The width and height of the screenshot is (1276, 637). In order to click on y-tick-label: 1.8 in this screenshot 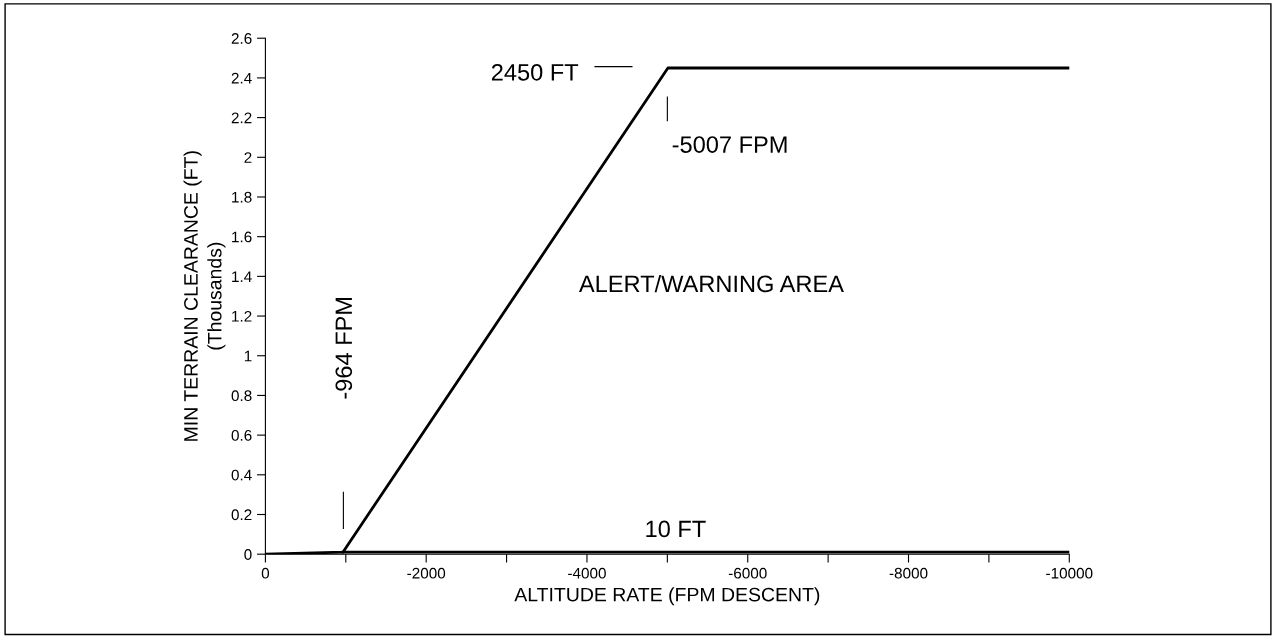, I will do `click(242, 197)`.